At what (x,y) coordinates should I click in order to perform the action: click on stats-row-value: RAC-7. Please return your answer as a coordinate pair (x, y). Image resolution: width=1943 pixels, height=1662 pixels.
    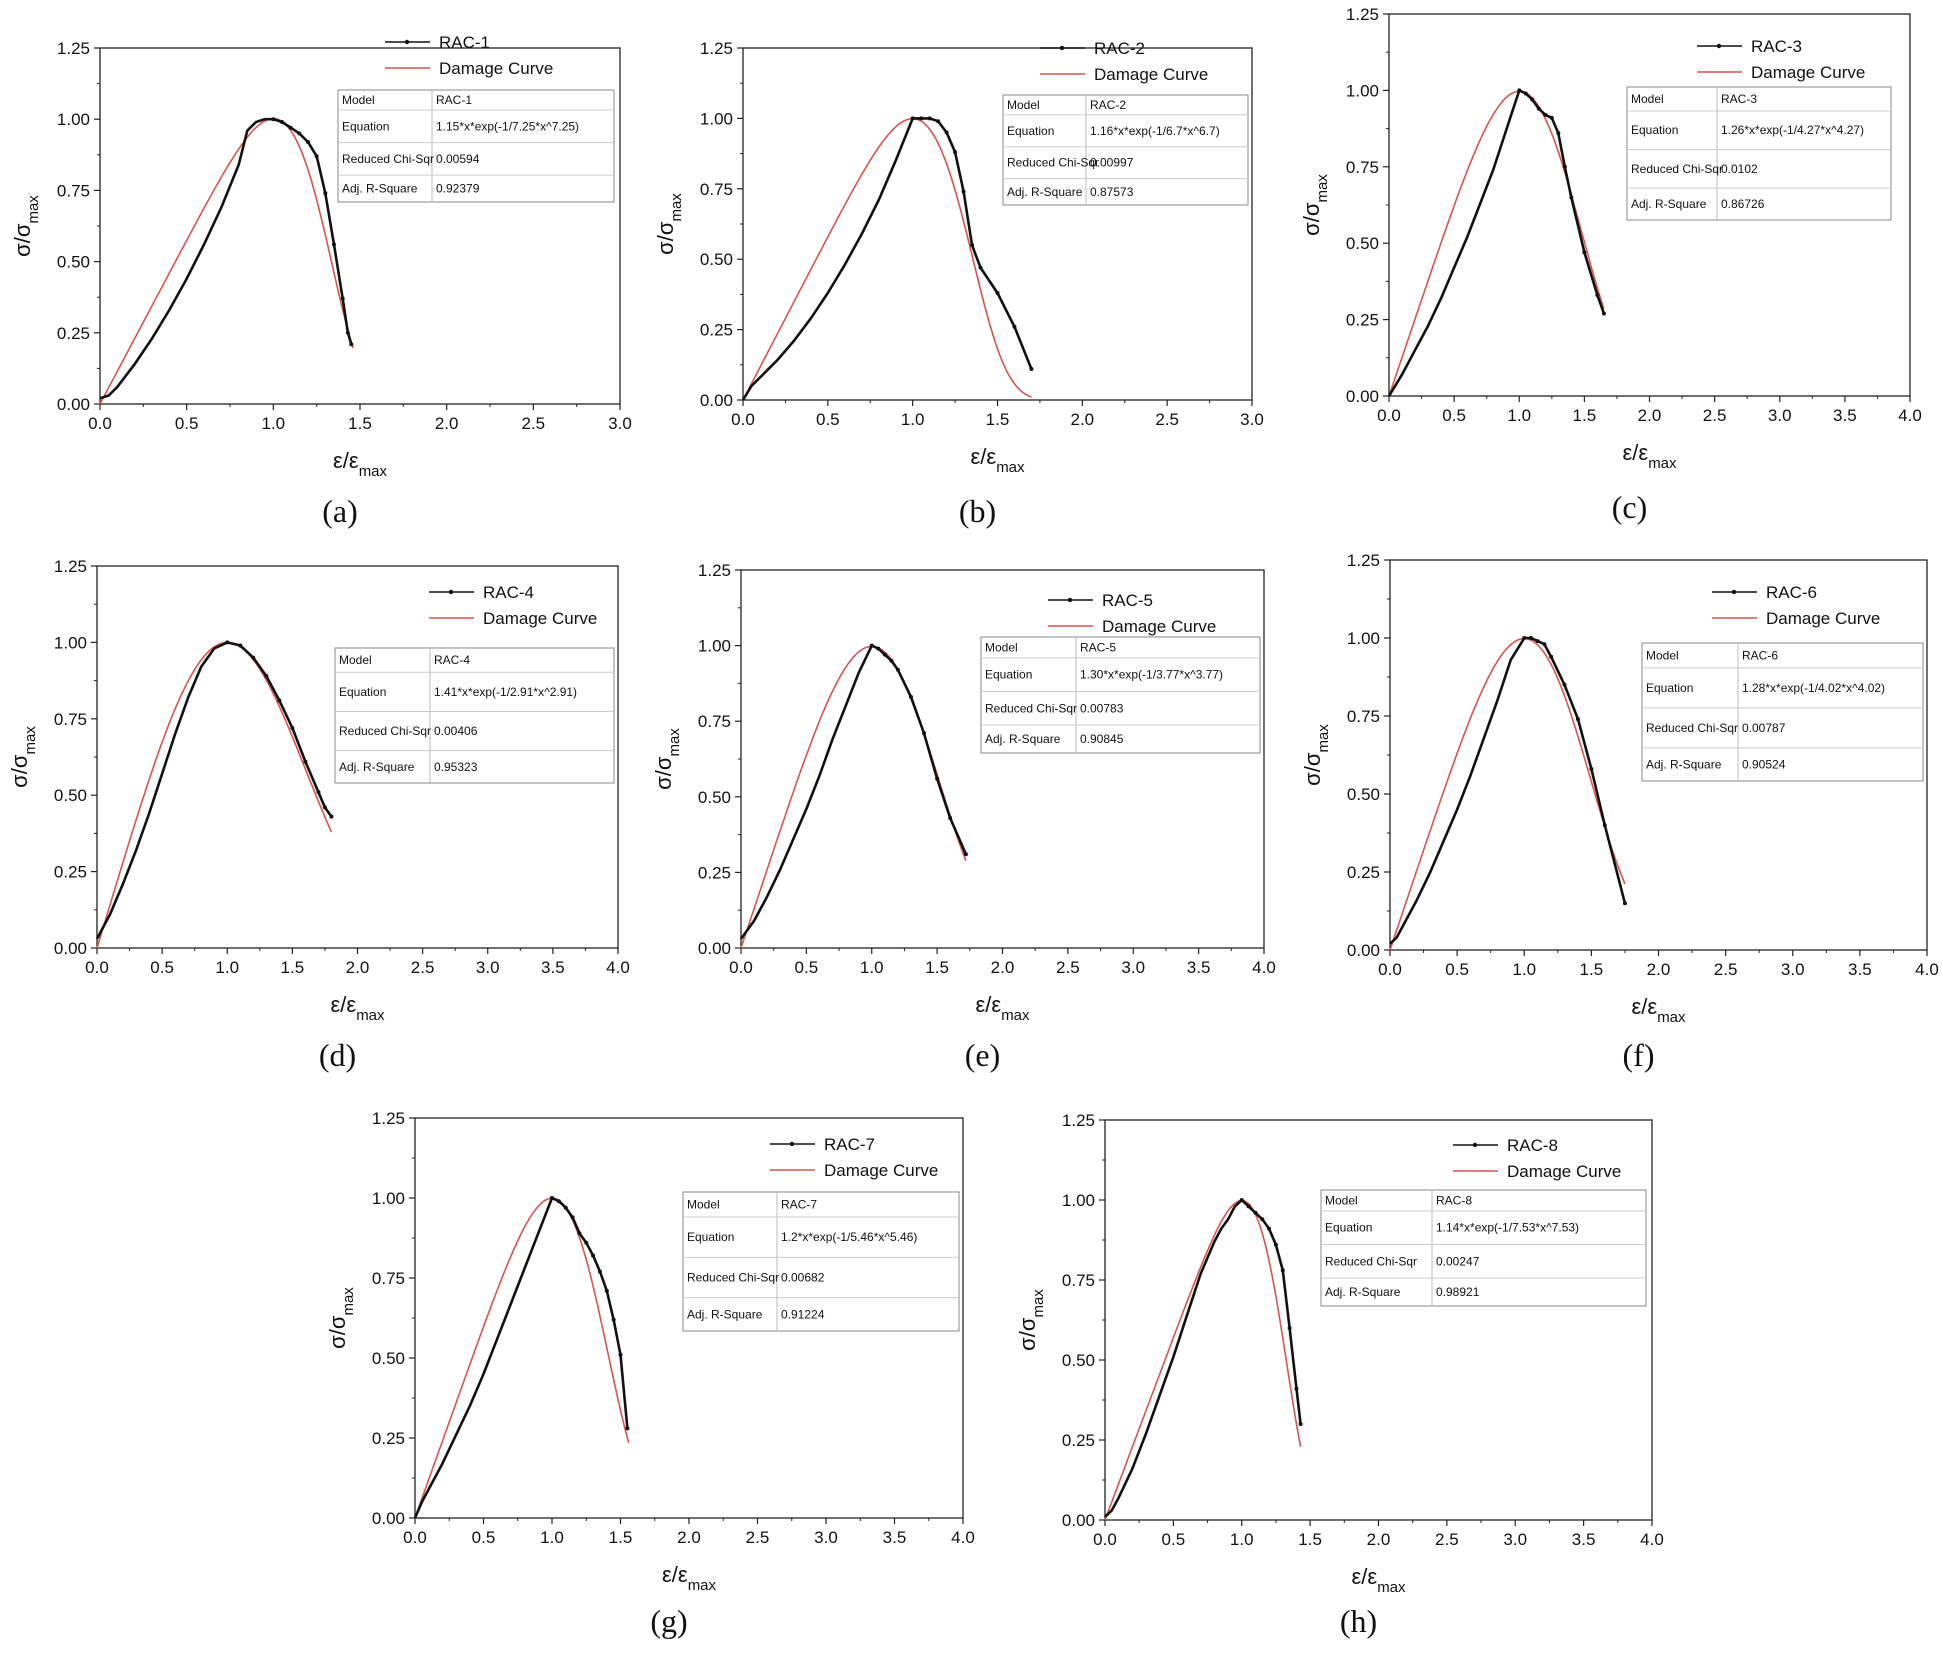
    Looking at the image, I should click on (799, 1205).